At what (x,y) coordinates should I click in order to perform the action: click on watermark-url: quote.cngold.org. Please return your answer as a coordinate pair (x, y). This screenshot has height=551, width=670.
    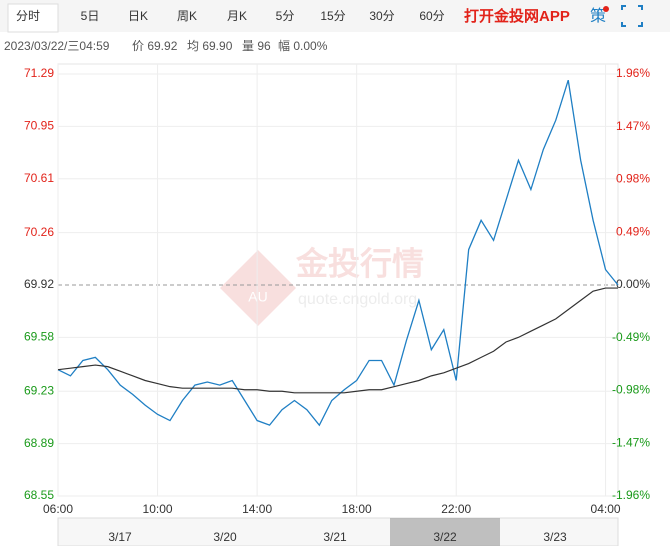
    Looking at the image, I should click on (357, 299).